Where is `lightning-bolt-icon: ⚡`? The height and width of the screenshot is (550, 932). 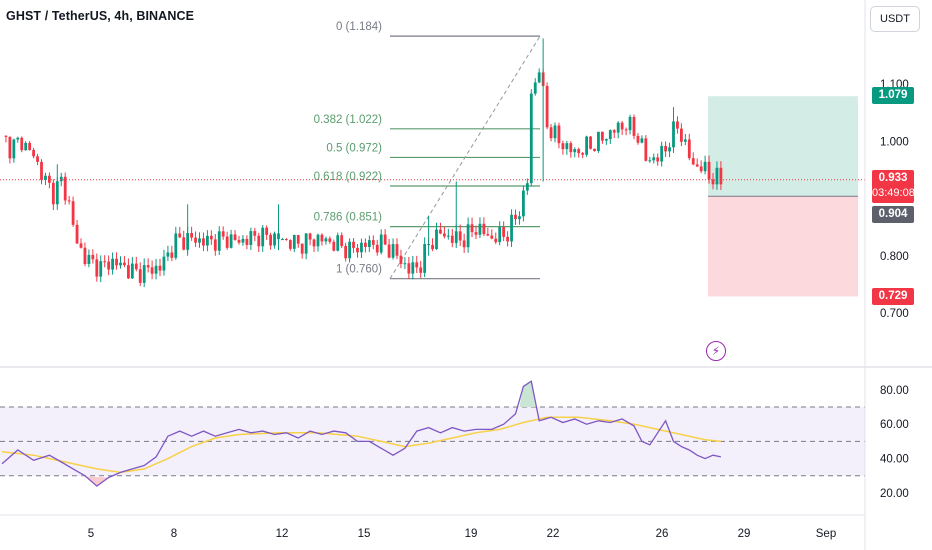
lightning-bolt-icon: ⚡ is located at coordinates (716, 351).